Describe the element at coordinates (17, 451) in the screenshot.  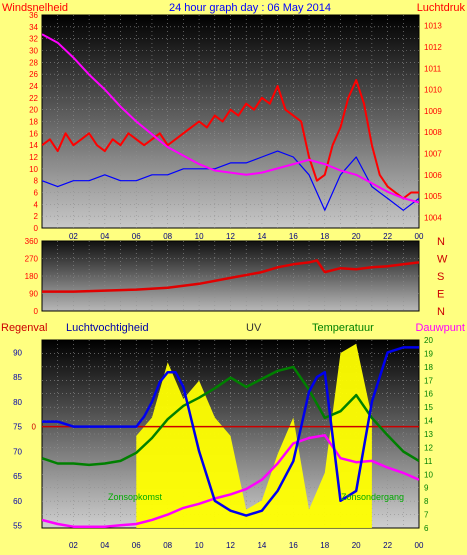
I see `humidity-tick-label: 70` at that location.